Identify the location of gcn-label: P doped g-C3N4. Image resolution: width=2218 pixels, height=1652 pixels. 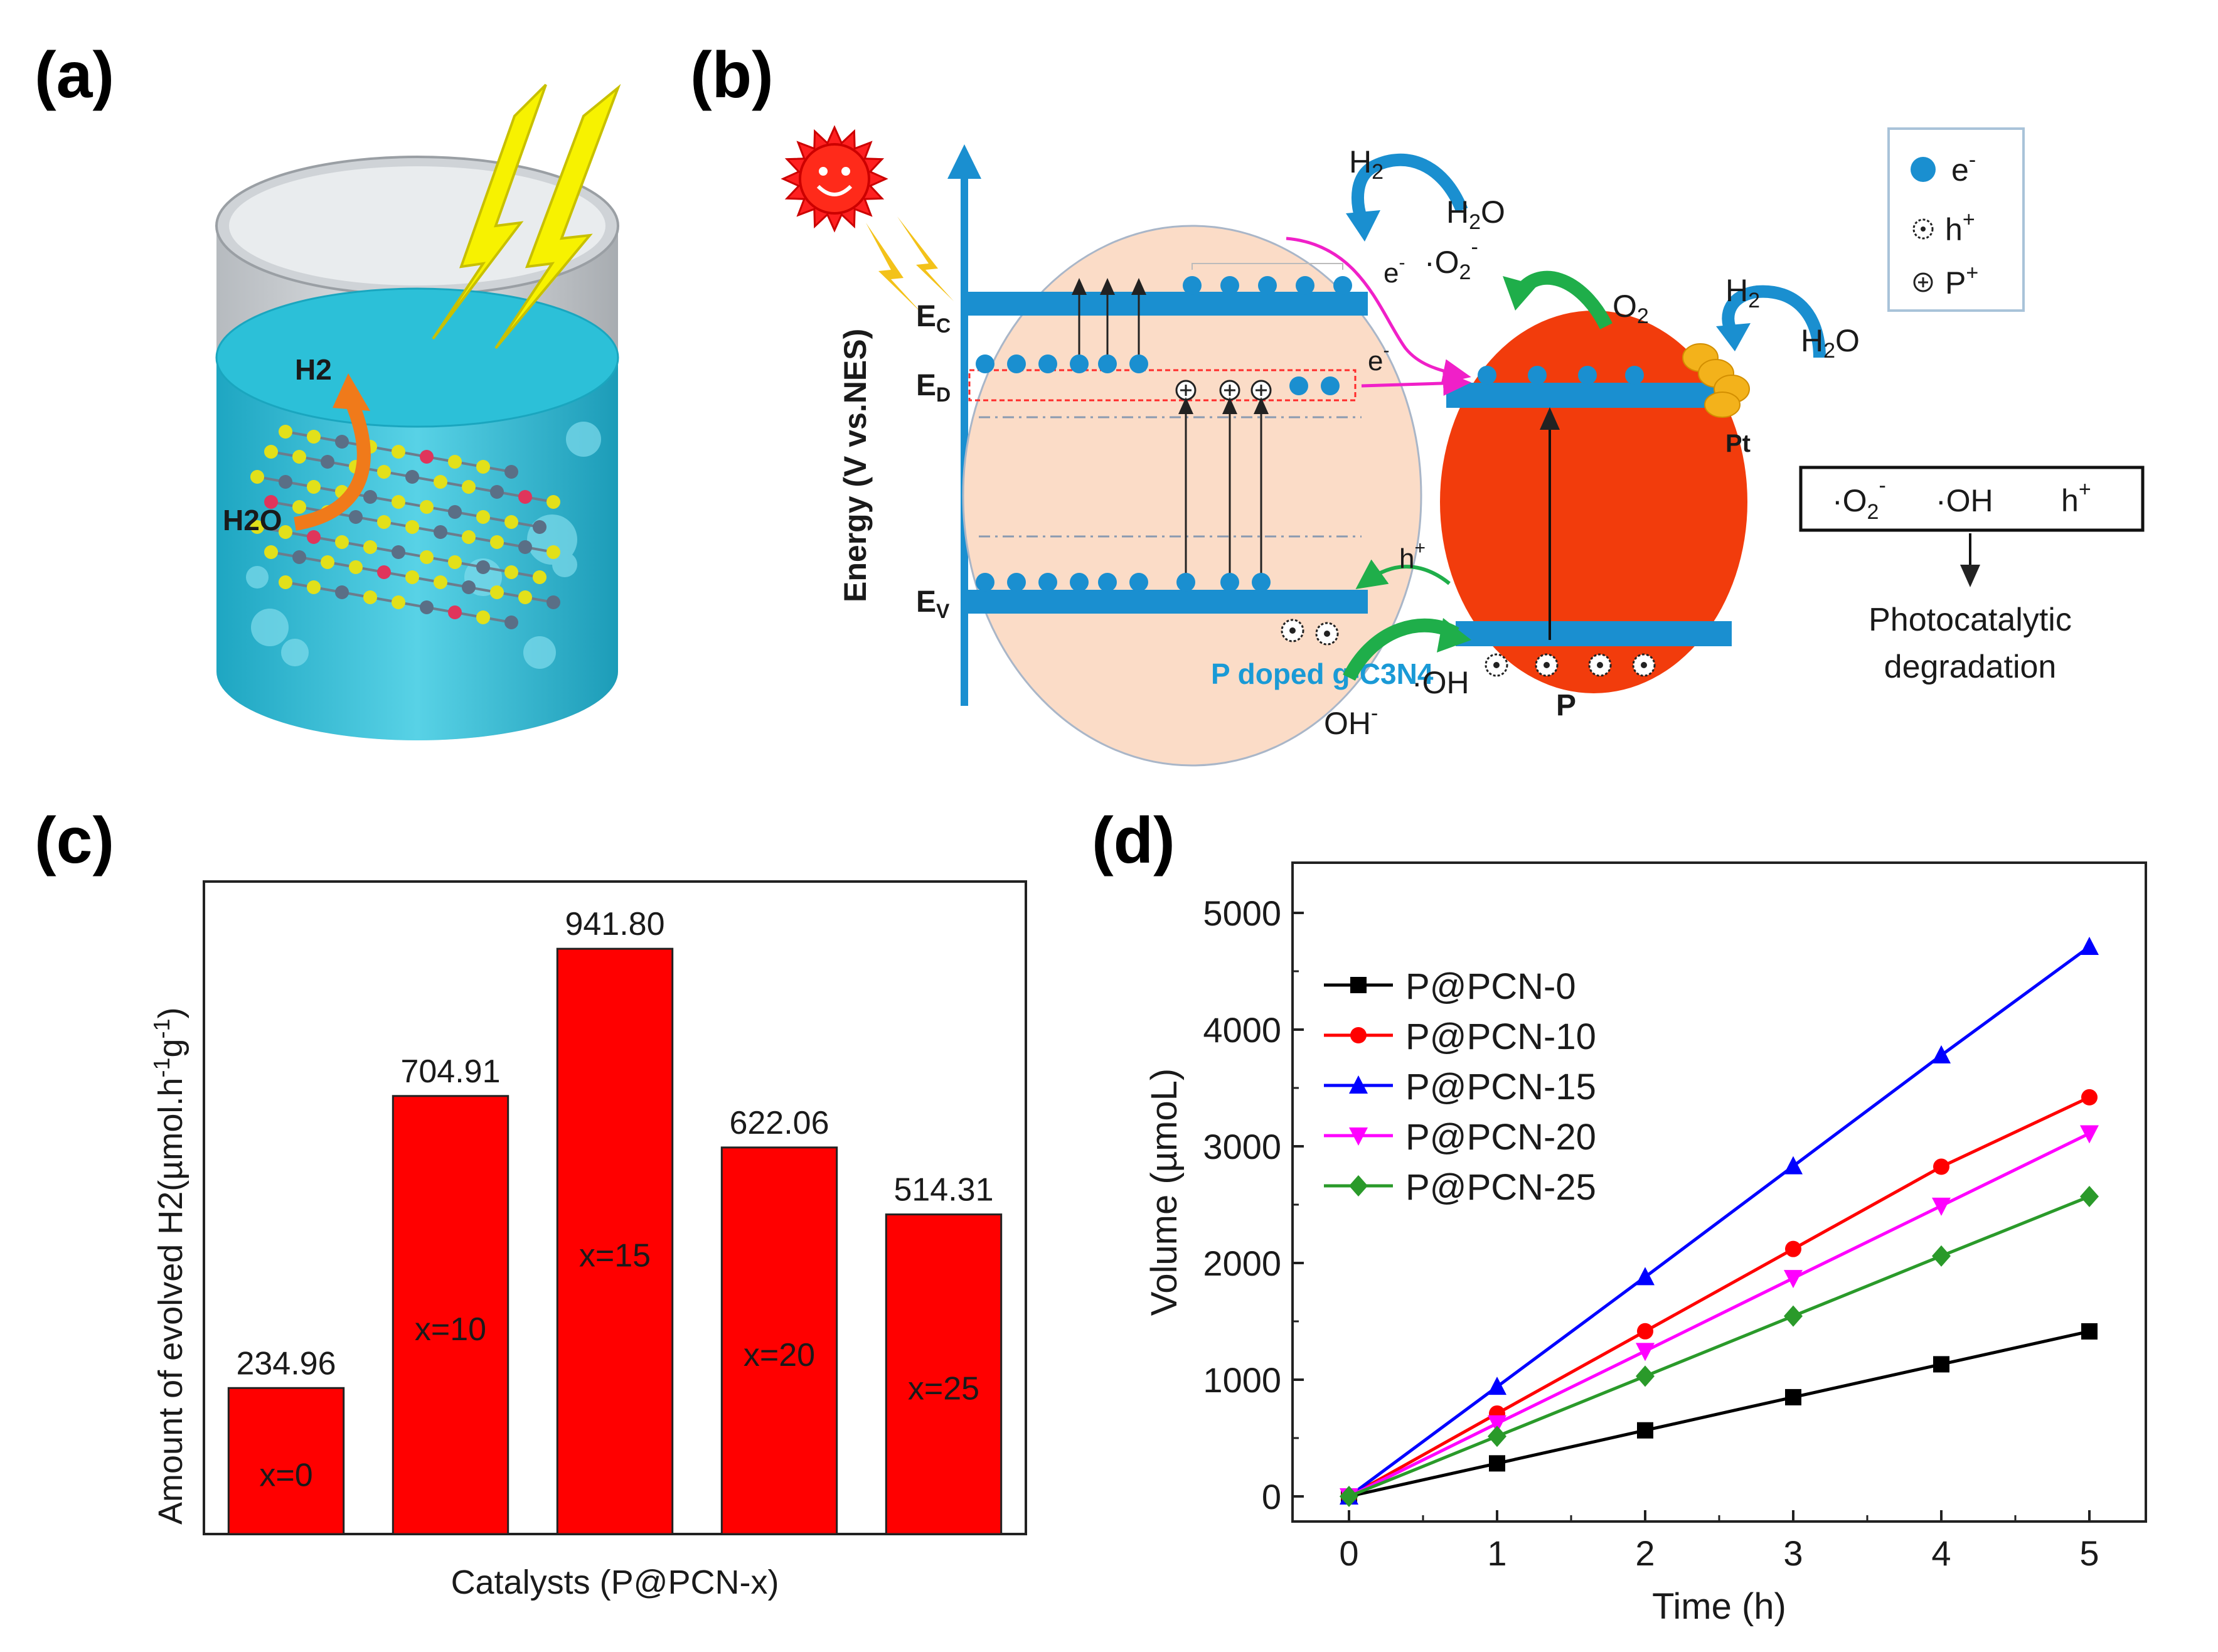
(1322, 674).